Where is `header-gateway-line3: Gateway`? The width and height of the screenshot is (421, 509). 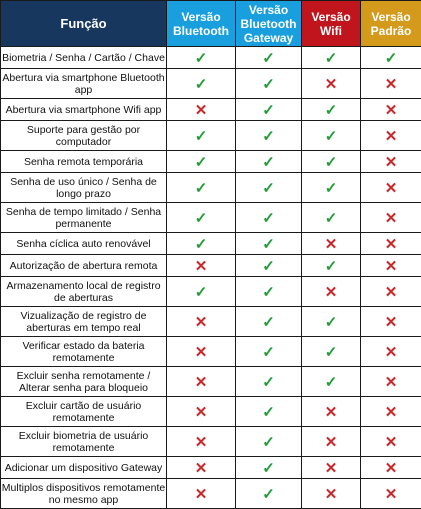
header-gateway-line3: Gateway is located at coordinates (268, 38).